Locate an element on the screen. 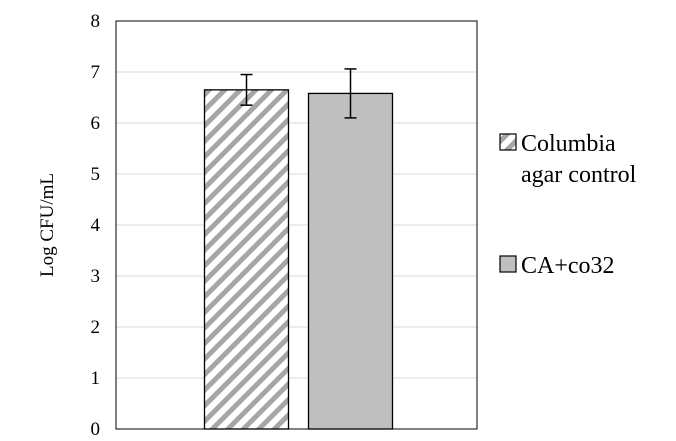  y-tick-label: 4 is located at coordinates (96, 225).